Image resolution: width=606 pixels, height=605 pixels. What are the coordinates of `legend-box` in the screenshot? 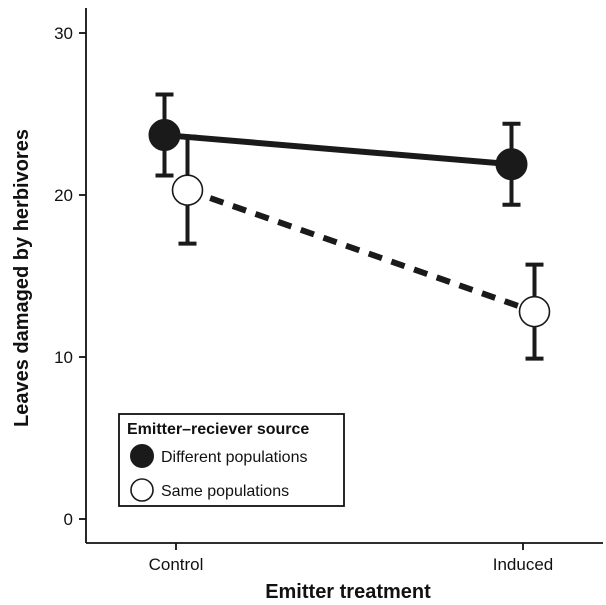 It's located at (231, 460).